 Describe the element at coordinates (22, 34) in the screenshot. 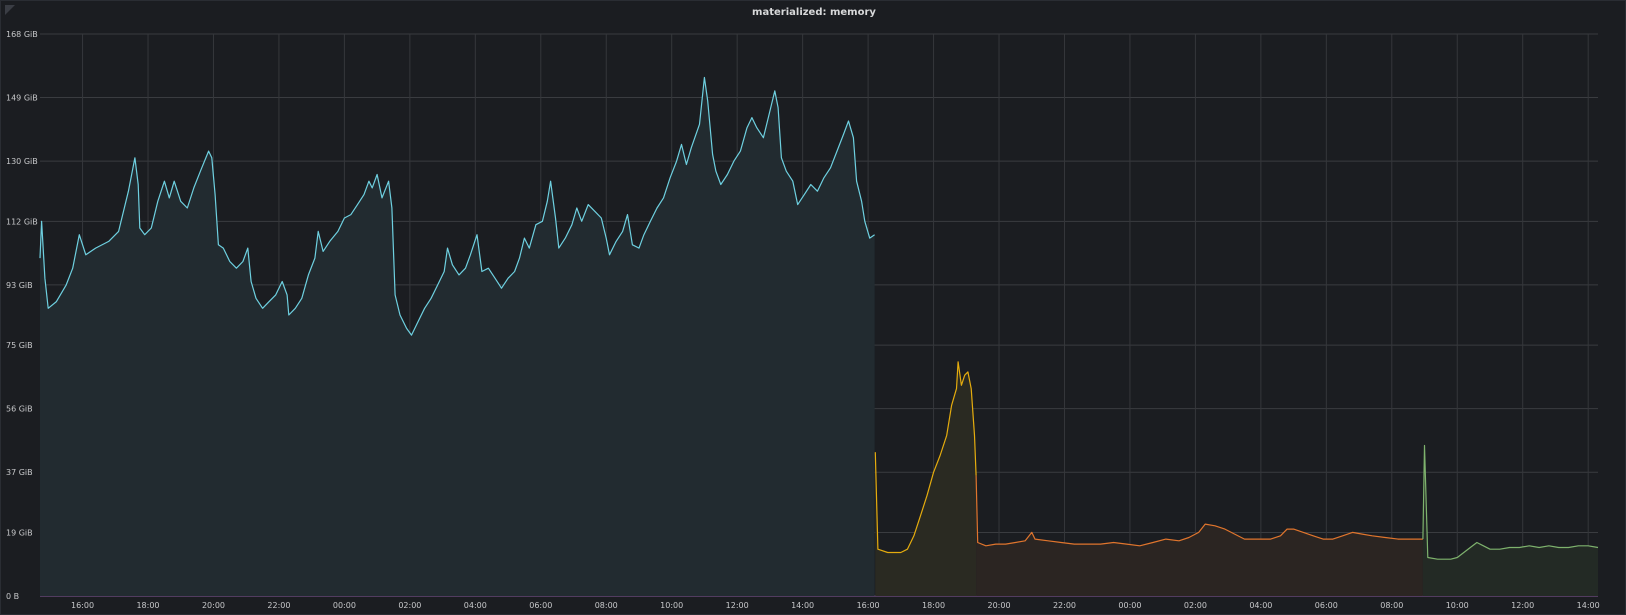

I see `y-tick-label: 168 GiB` at that location.